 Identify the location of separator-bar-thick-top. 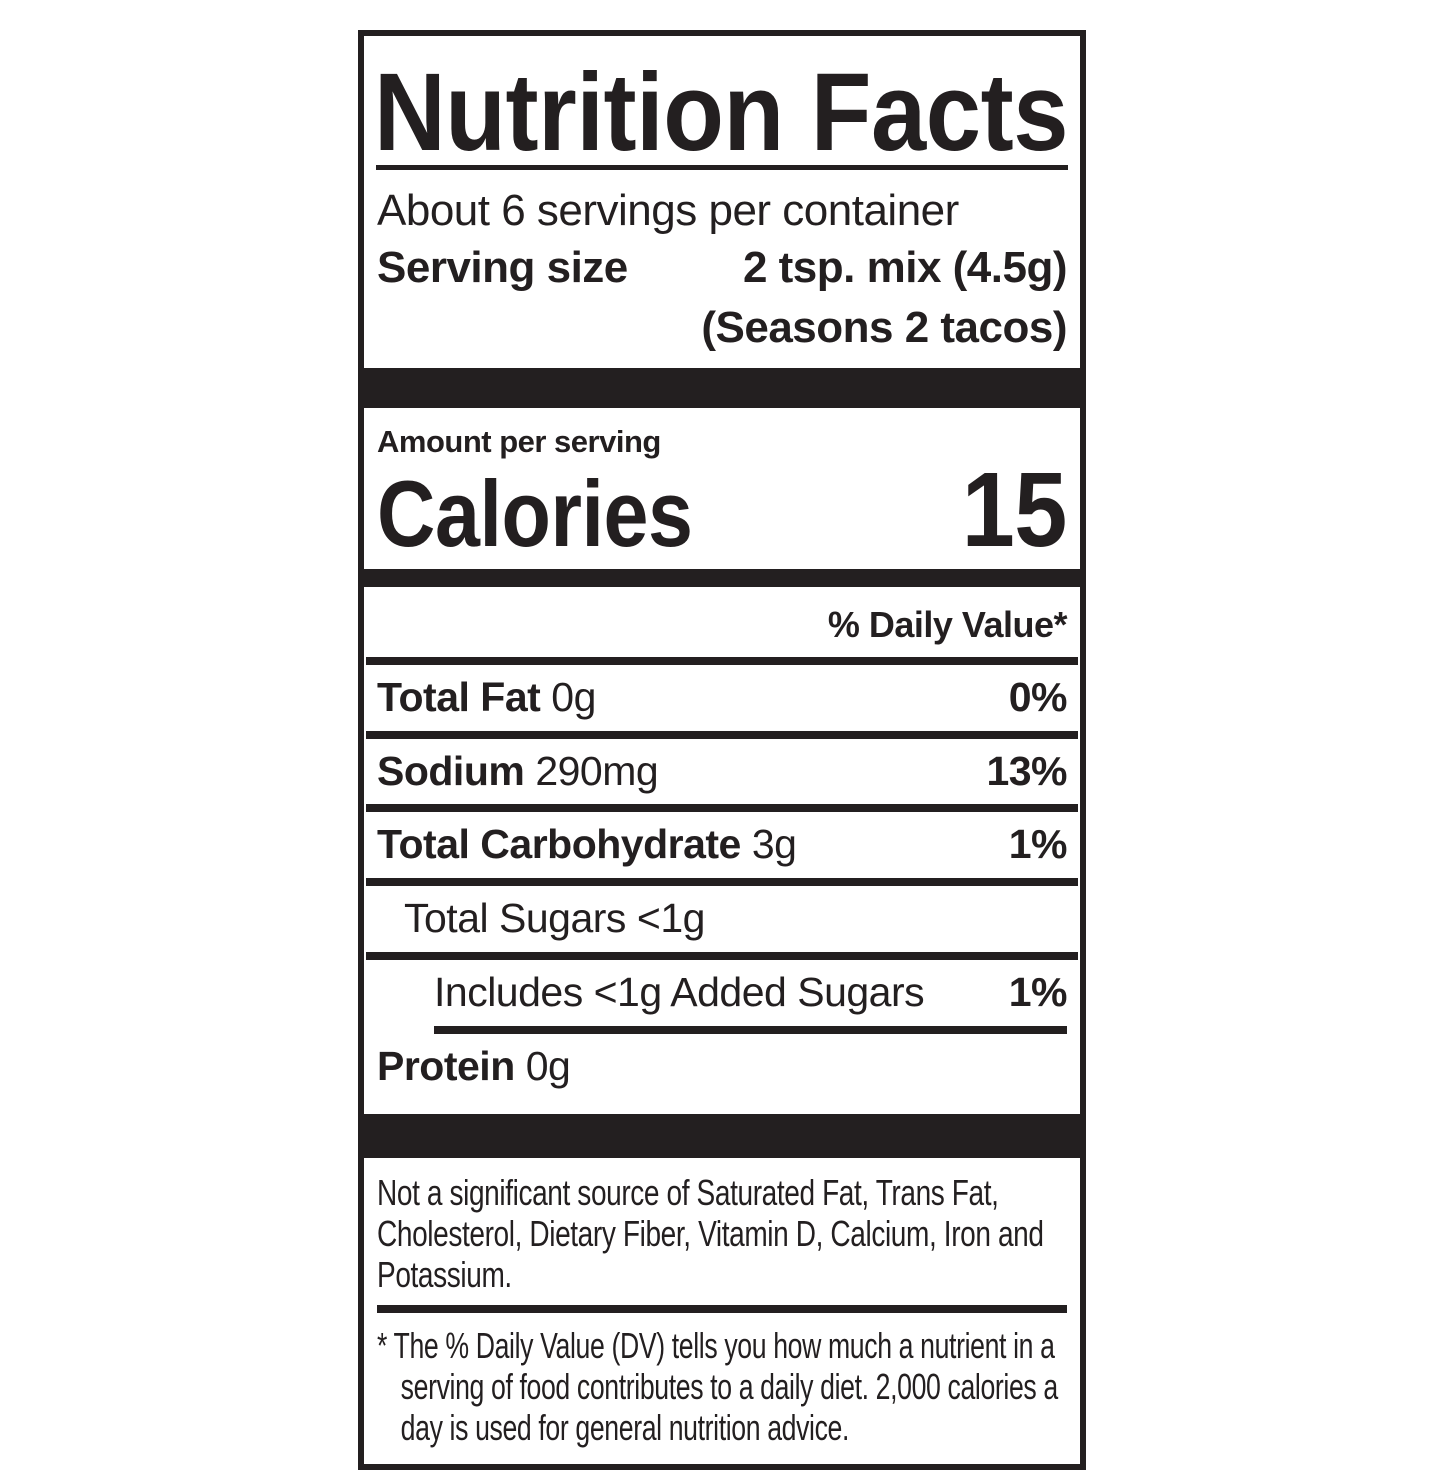
(722, 387).